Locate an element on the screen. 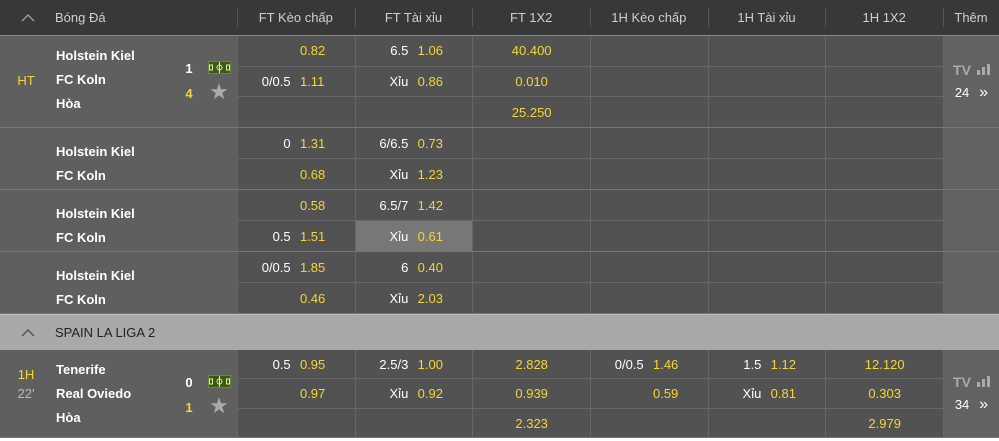 This screenshot has height=441, width=999. odds-cell: Xỉu 0.86 is located at coordinates (414, 82).